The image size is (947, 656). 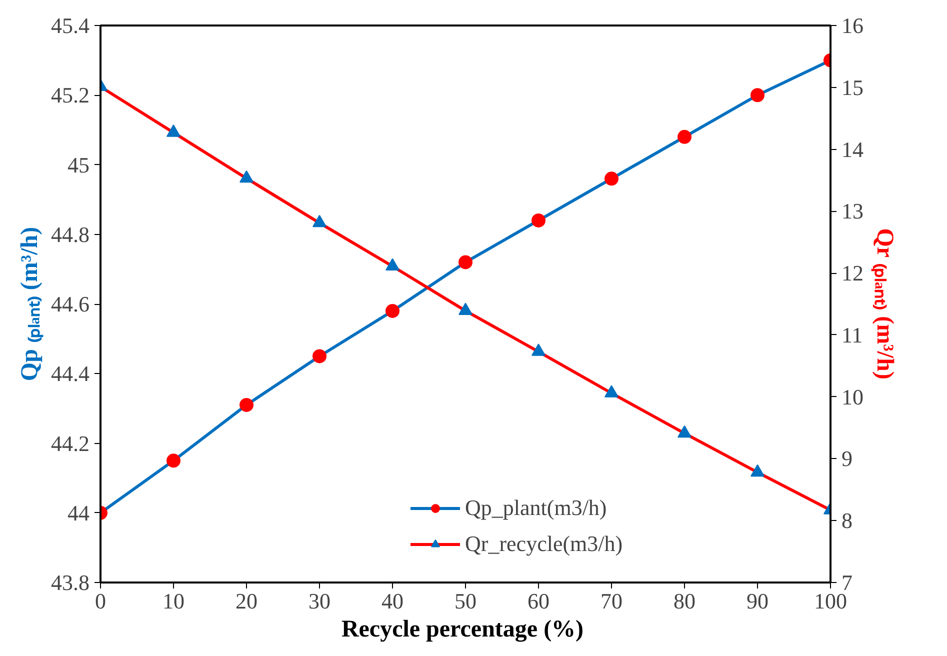 I want to click on y-tick-label: 44, so click(x=79, y=513).